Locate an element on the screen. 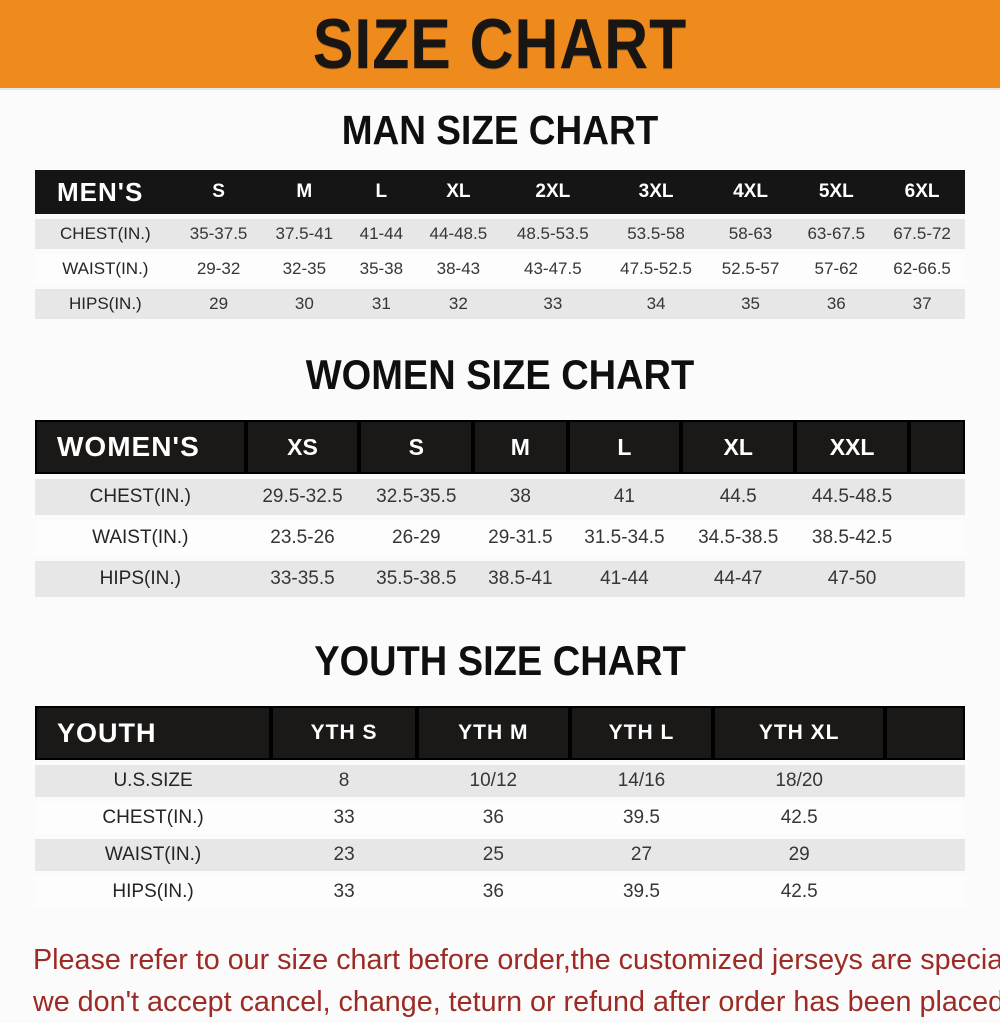 The image size is (1000, 1023). size-cell: 27 is located at coordinates (641, 855).